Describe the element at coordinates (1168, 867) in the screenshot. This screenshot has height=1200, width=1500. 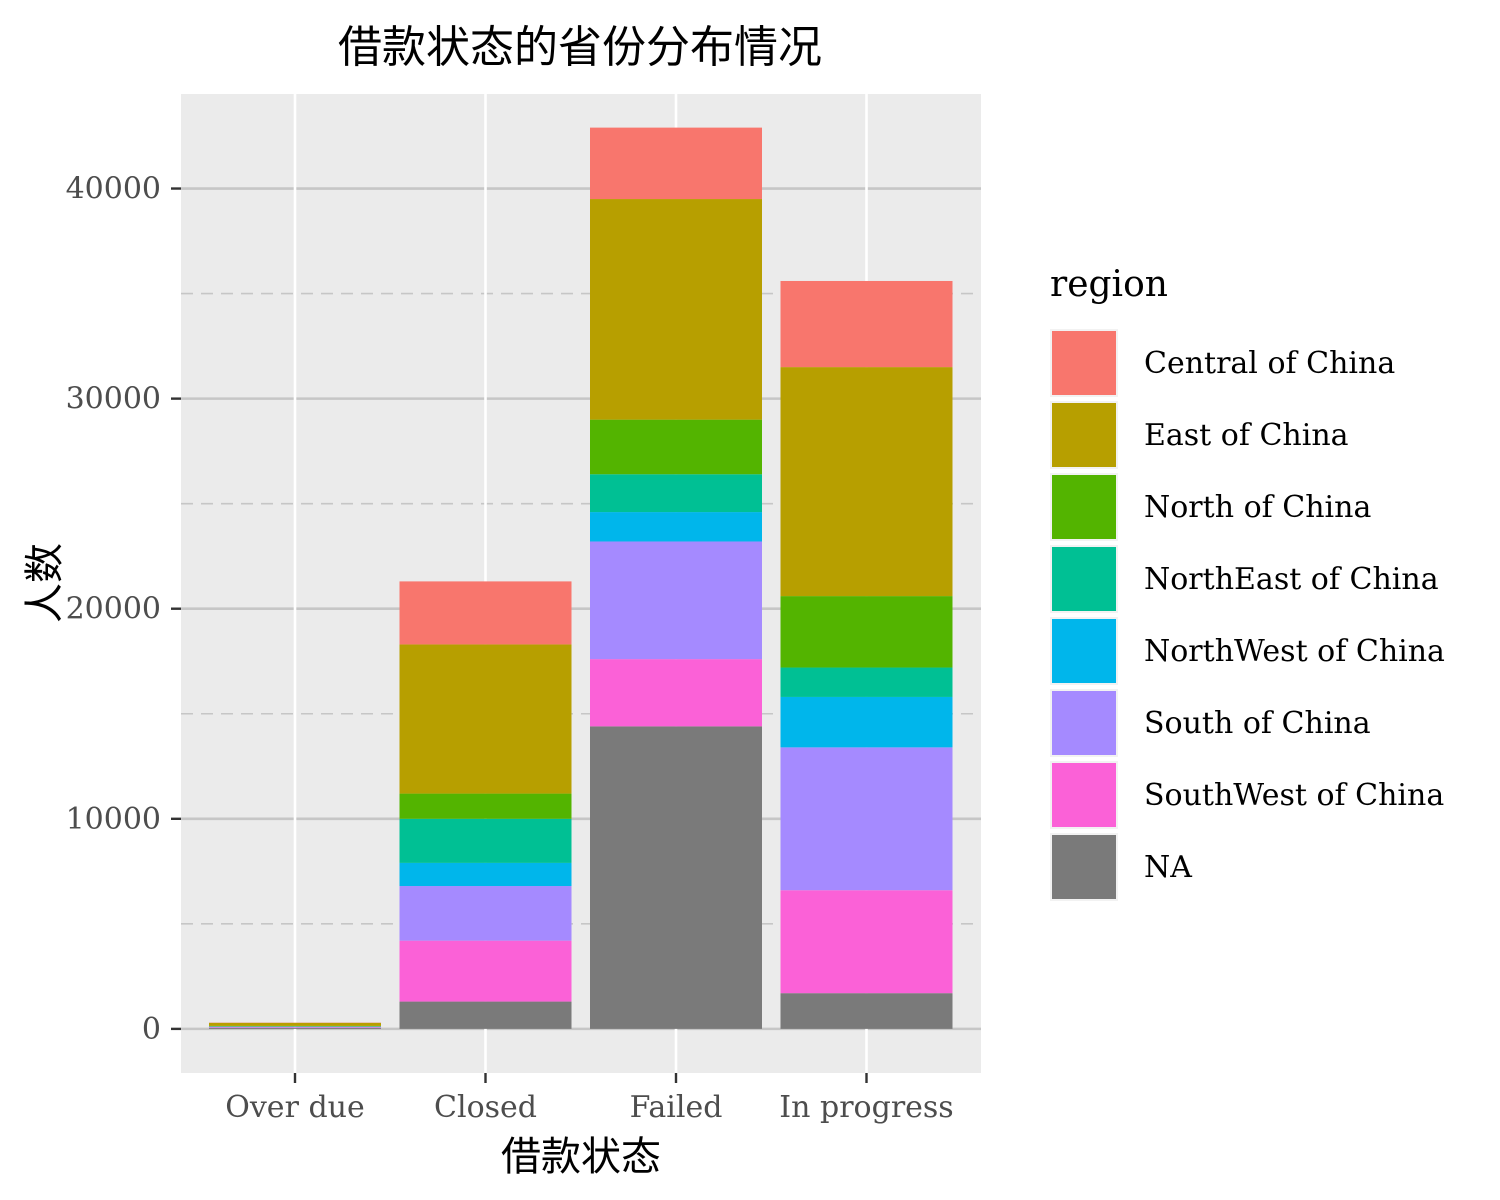
I see `legend-label: NA` at that location.